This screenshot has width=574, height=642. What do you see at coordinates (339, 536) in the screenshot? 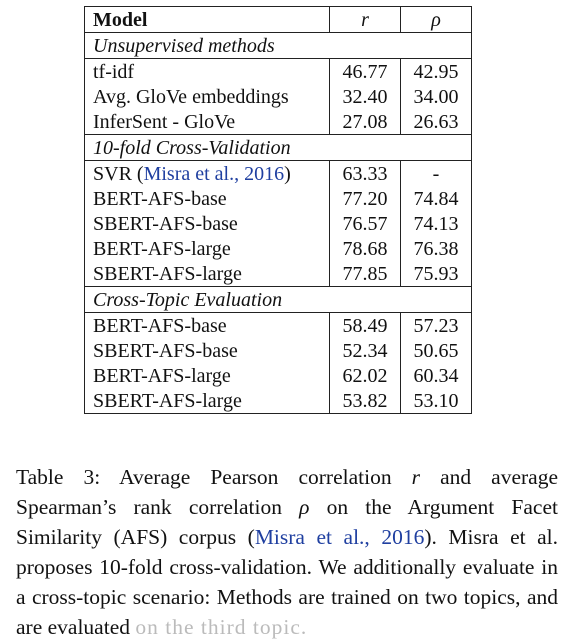
I see `caption-citation-link: Misra et al., 2016` at bounding box center [339, 536].